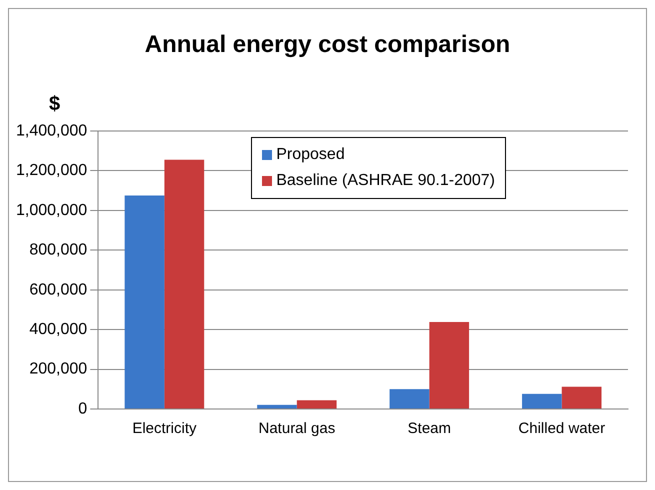 This screenshot has width=655, height=490. I want to click on legend-label: Proposed, so click(310, 155).